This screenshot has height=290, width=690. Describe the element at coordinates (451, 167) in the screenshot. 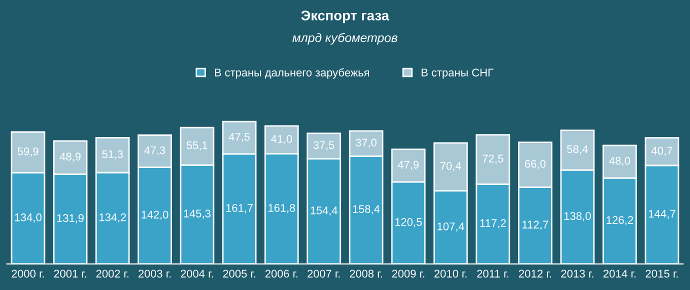

I see `data-label: 70,4` at that location.